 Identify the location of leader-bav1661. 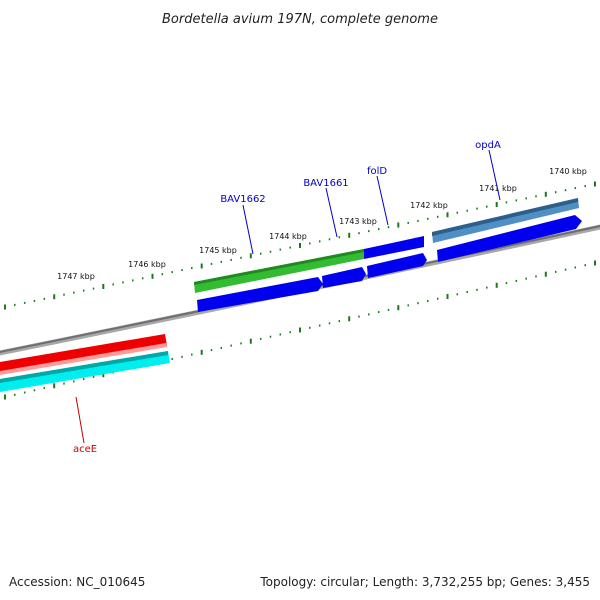
(331, 212).